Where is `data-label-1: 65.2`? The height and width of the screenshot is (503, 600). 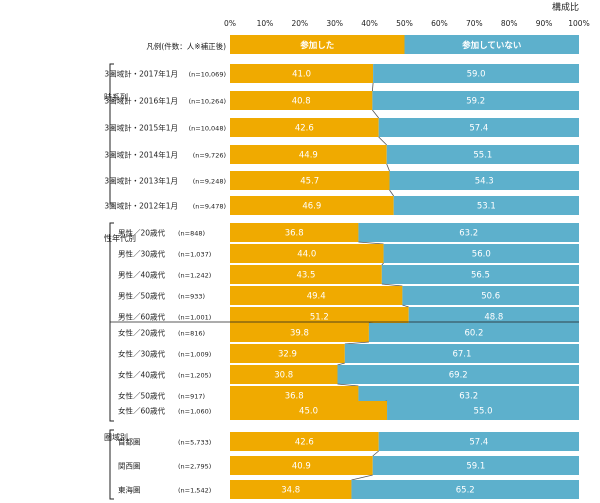
data-label-1: 65.2 is located at coordinates (465, 491).